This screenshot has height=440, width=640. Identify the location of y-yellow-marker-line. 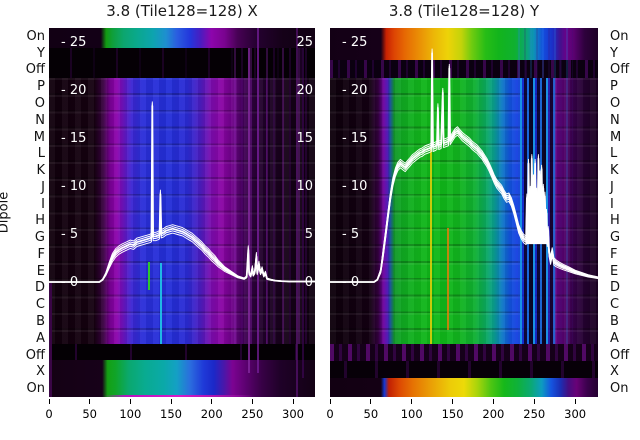
(431, 246).